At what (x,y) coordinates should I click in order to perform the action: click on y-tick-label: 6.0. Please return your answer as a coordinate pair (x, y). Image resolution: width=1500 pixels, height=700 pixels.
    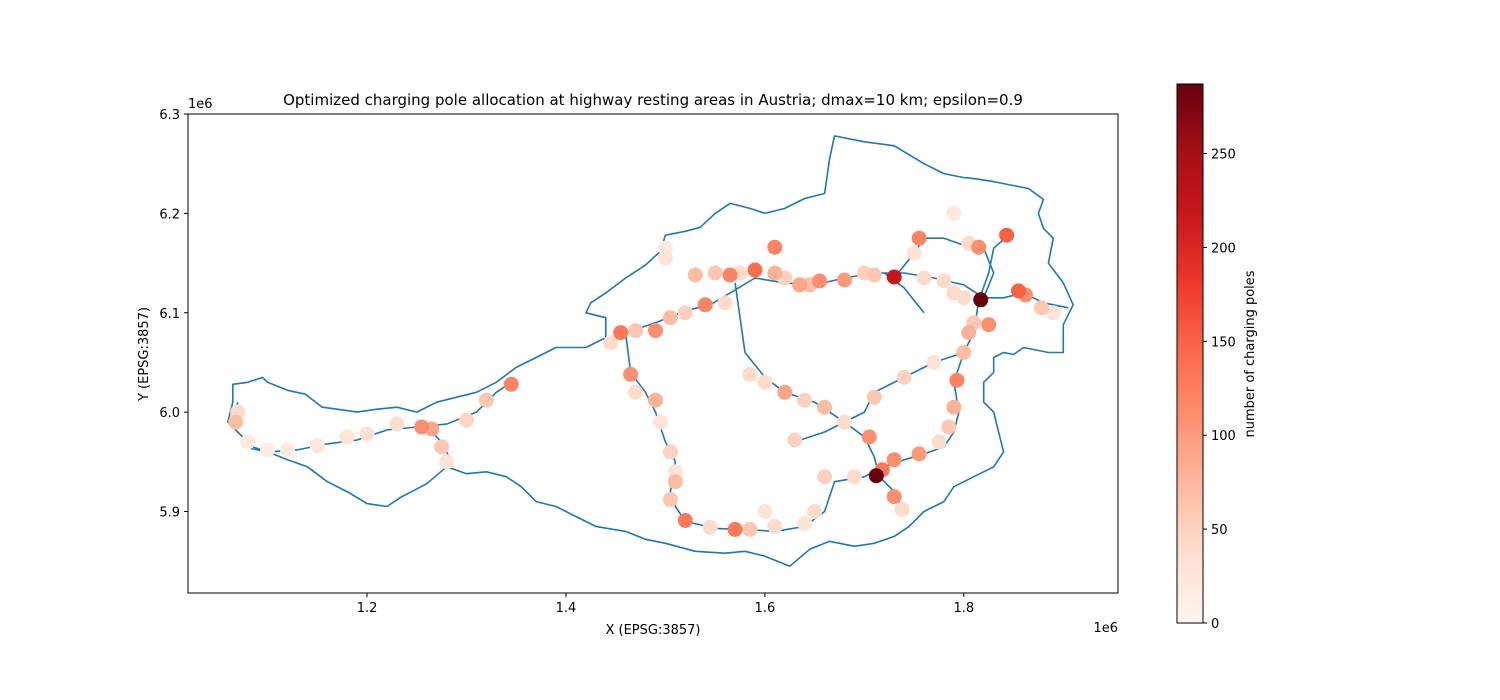
    Looking at the image, I should click on (169, 413).